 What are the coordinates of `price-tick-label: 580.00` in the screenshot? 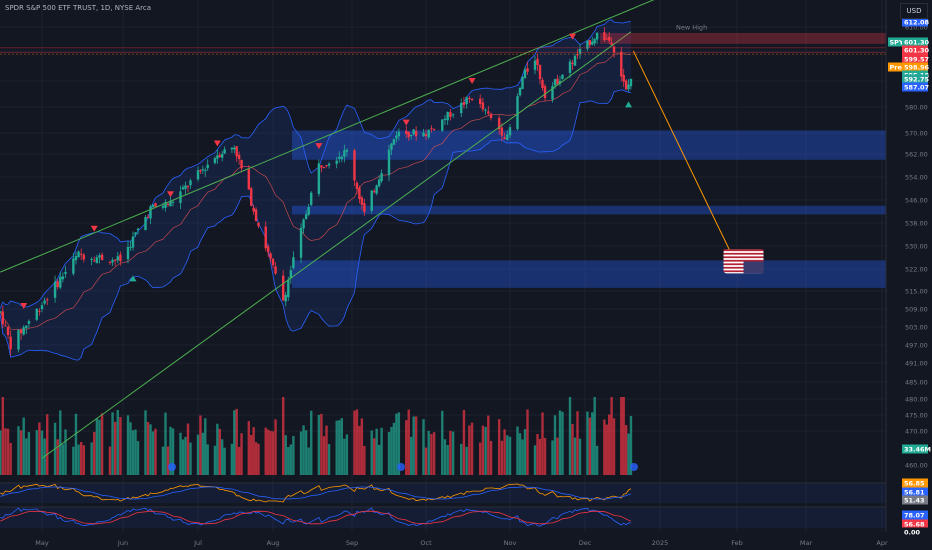 It's located at (916, 107).